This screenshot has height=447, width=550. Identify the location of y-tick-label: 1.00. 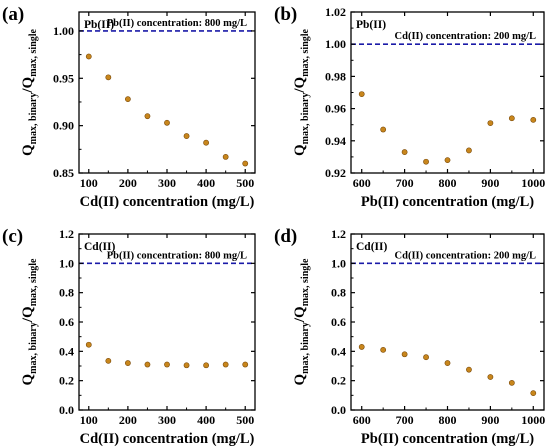
(335, 44).